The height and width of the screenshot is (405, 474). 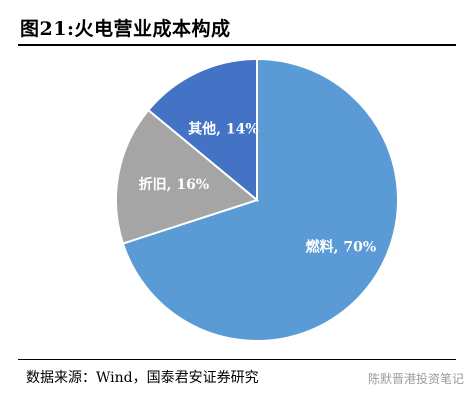 I want to click on slice-label-2: 折旧, 16%, so click(x=174, y=184).